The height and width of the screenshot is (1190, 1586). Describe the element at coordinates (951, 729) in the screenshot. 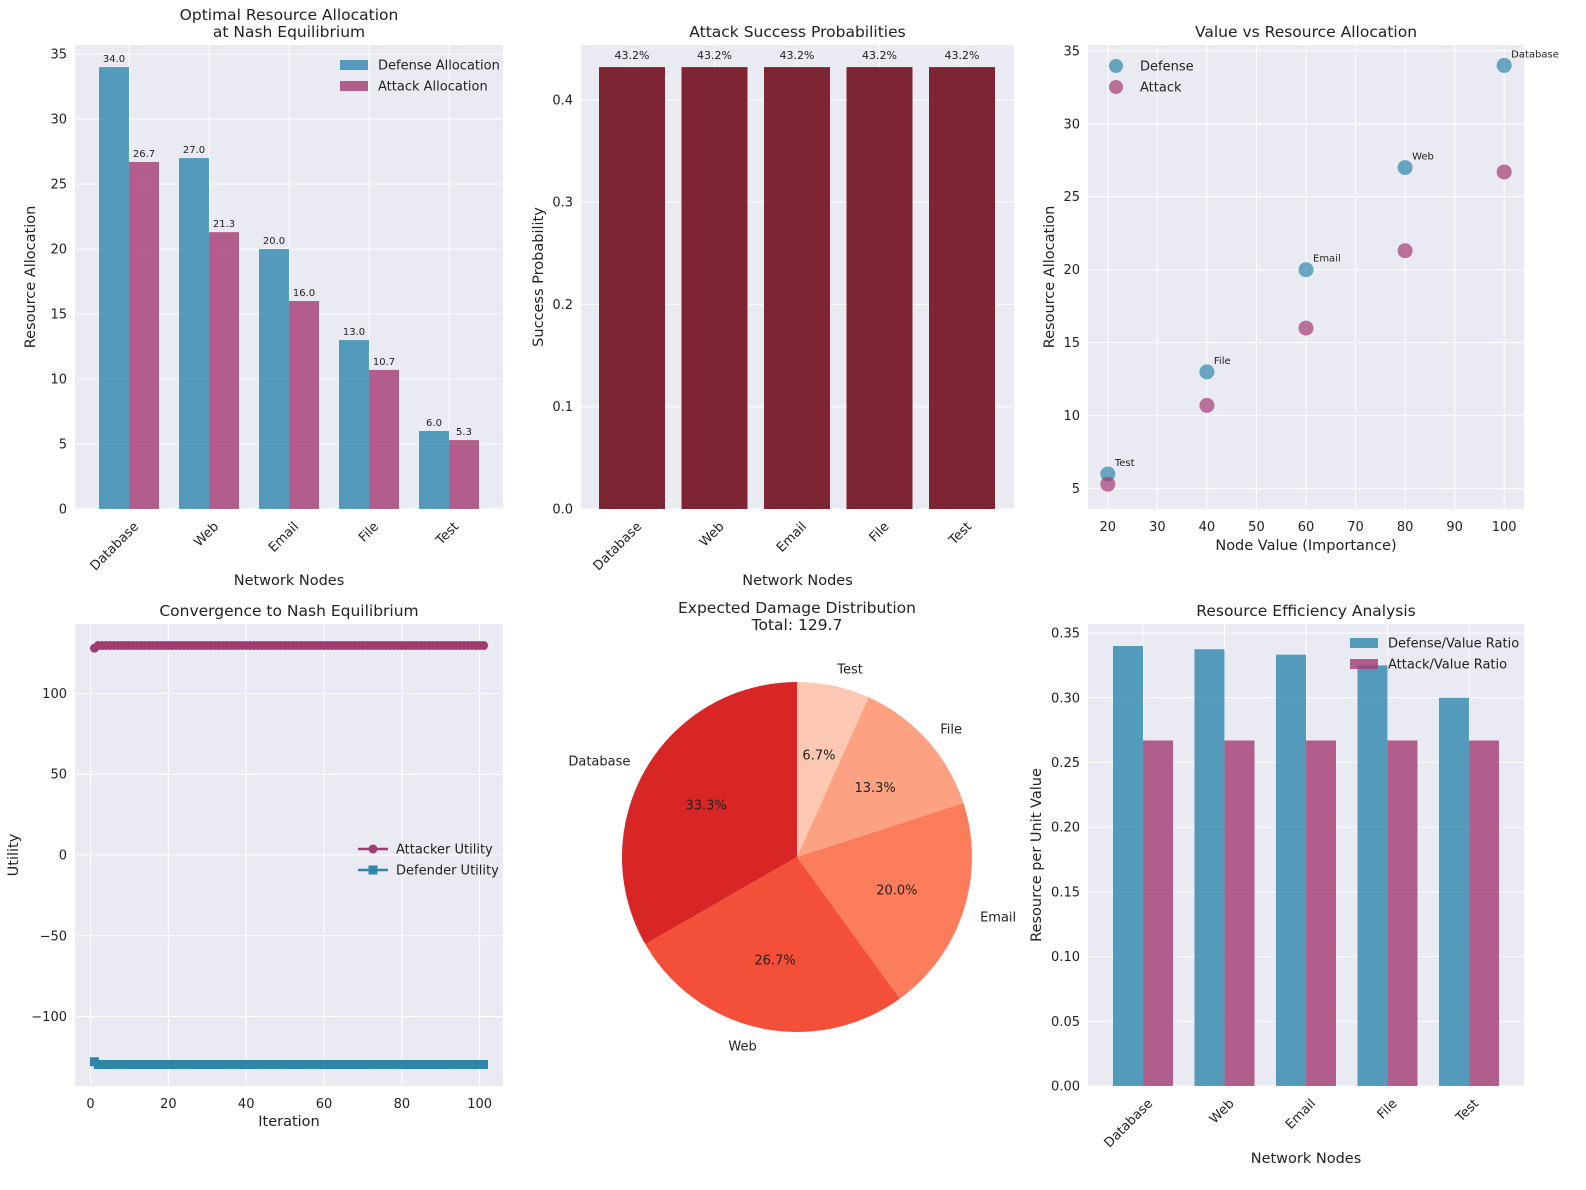

I see `pie-label: File` at that location.